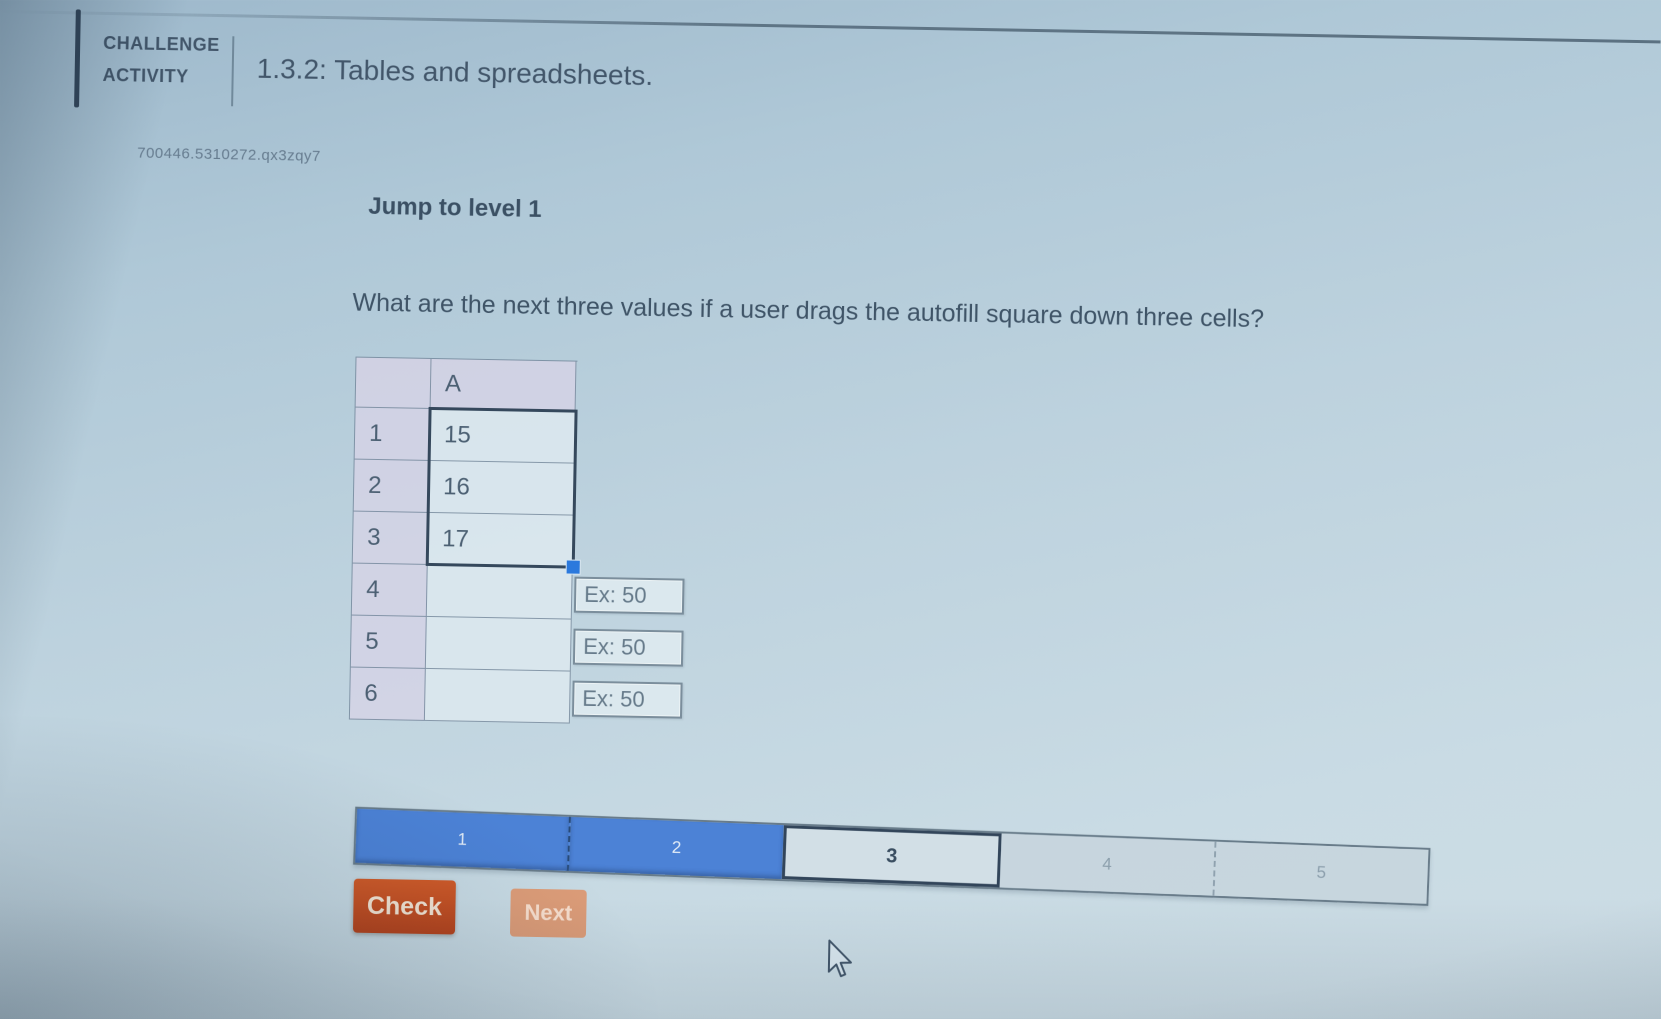  Describe the element at coordinates (233, 71) in the screenshot. I see `header-divider` at that location.